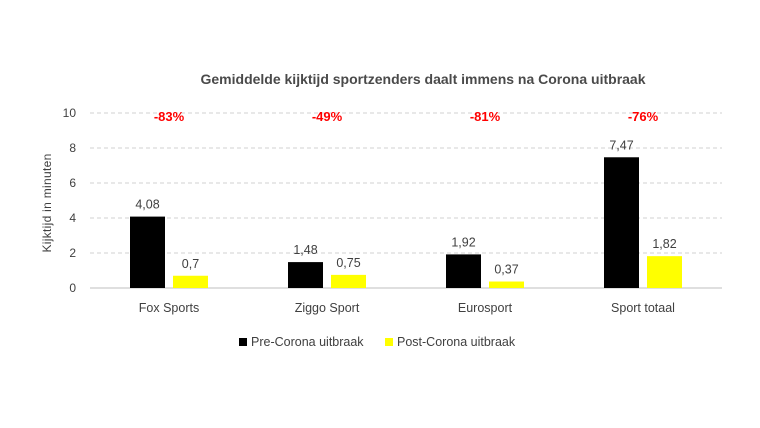 Image resolution: width=760 pixels, height=428 pixels. What do you see at coordinates (348, 263) in the screenshot?
I see `data-label: 0,75` at bounding box center [348, 263].